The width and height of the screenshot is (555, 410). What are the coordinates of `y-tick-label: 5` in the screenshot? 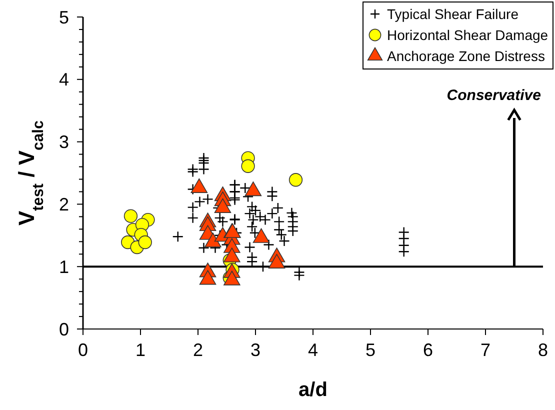 It's located at (63, 17).